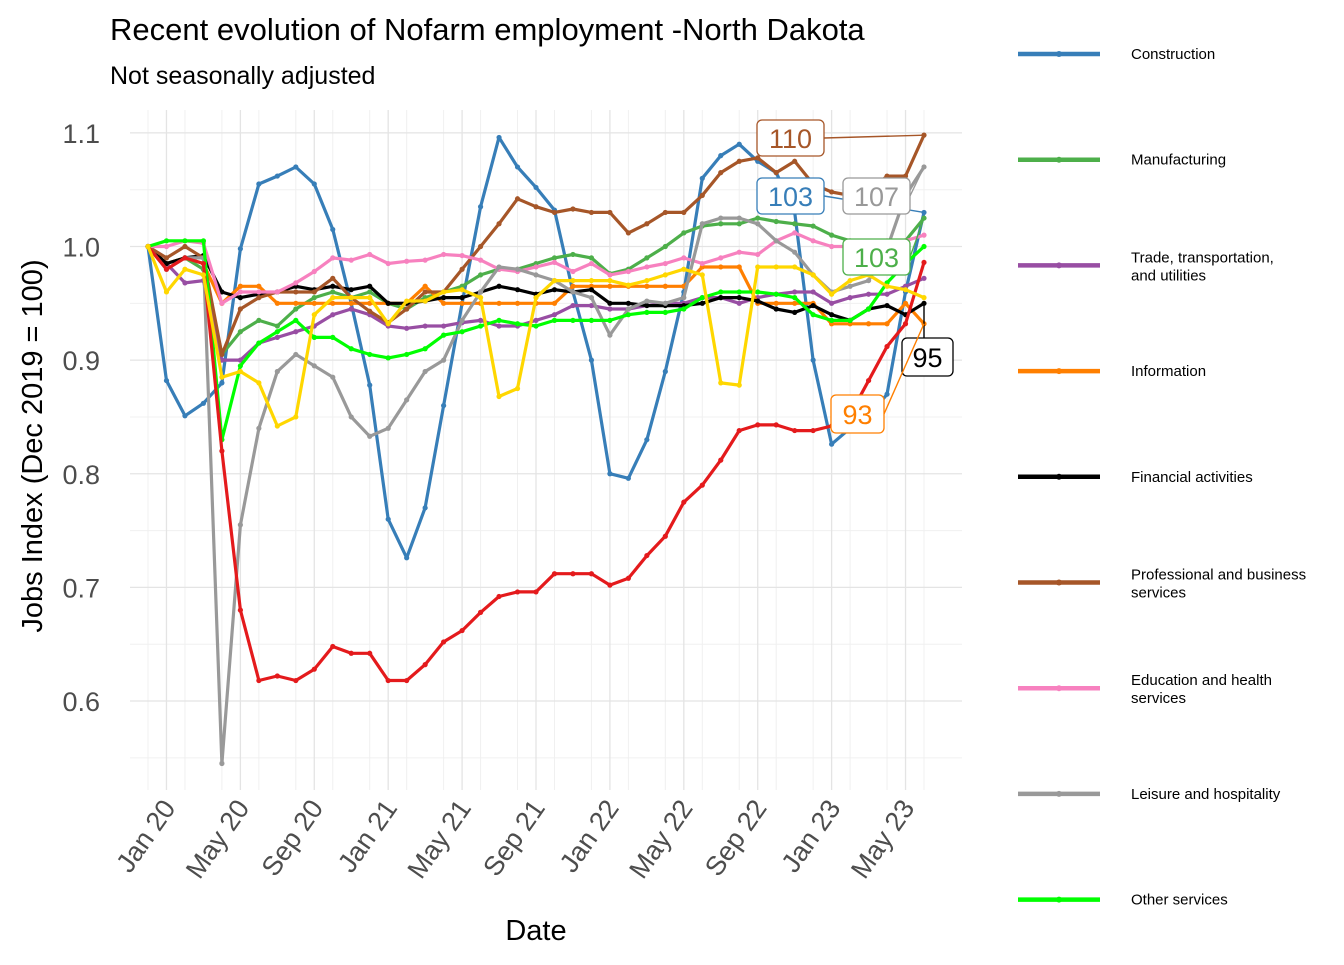 Image resolution: width=1344 pixels, height=965 pixels. Describe the element at coordinates (660, 839) in the screenshot. I see `x-tick-label: May 22` at that location.